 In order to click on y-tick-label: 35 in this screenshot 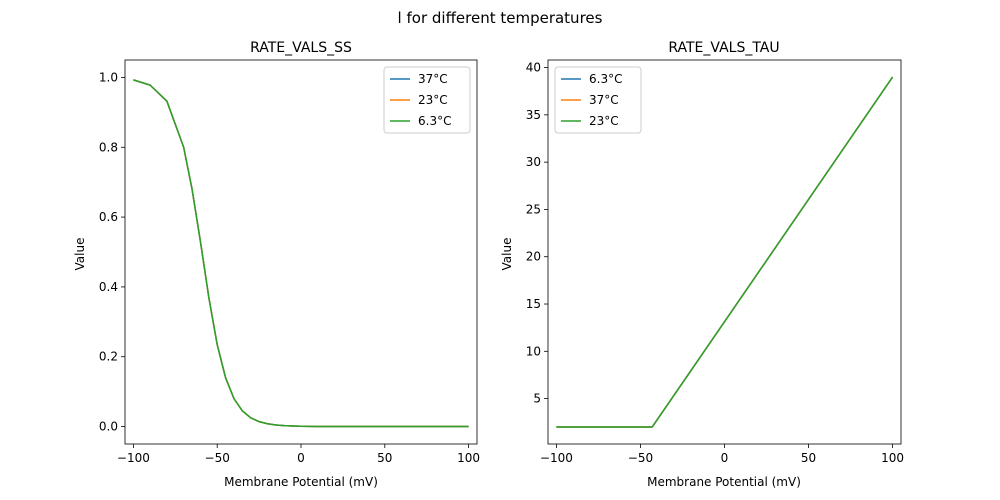, I will do `click(533, 115)`.